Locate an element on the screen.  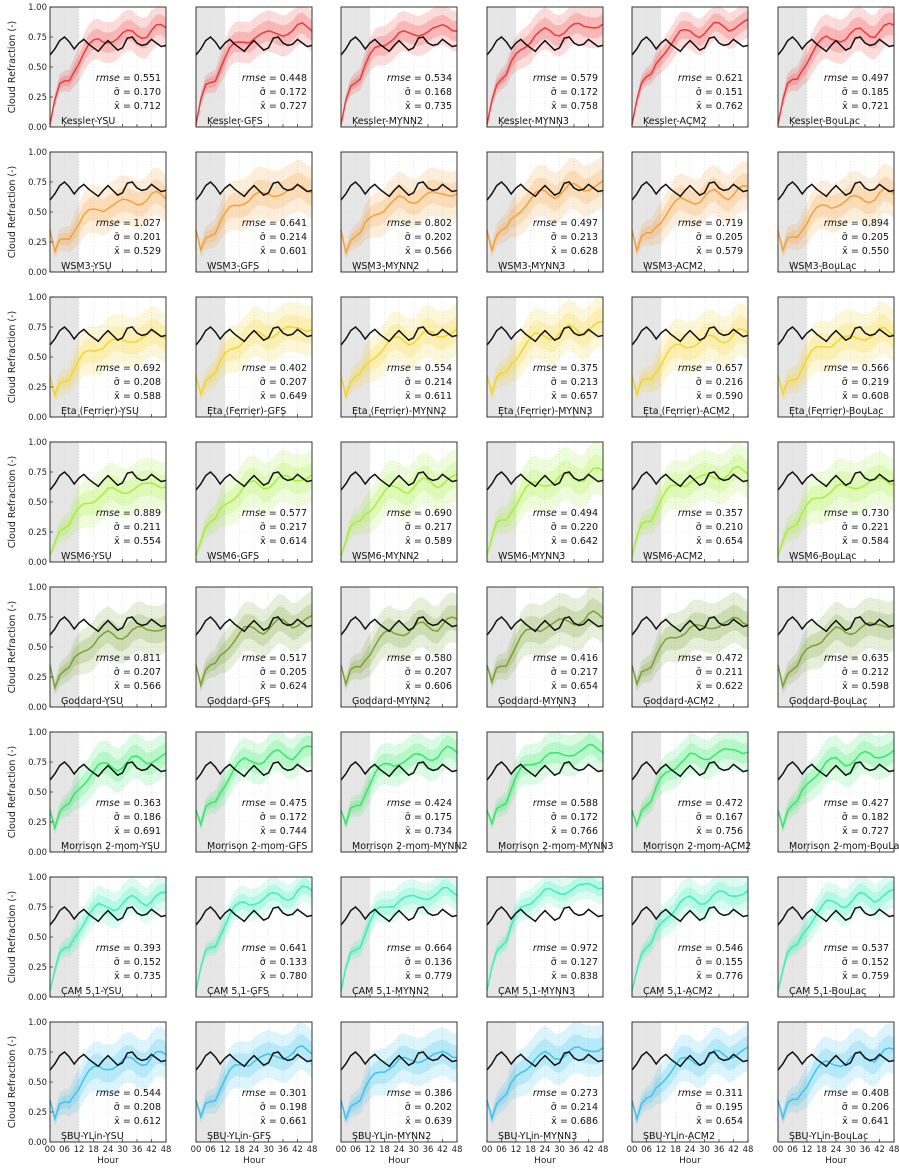
stat-rmse: rmse = 0.424 is located at coordinates (419, 803).